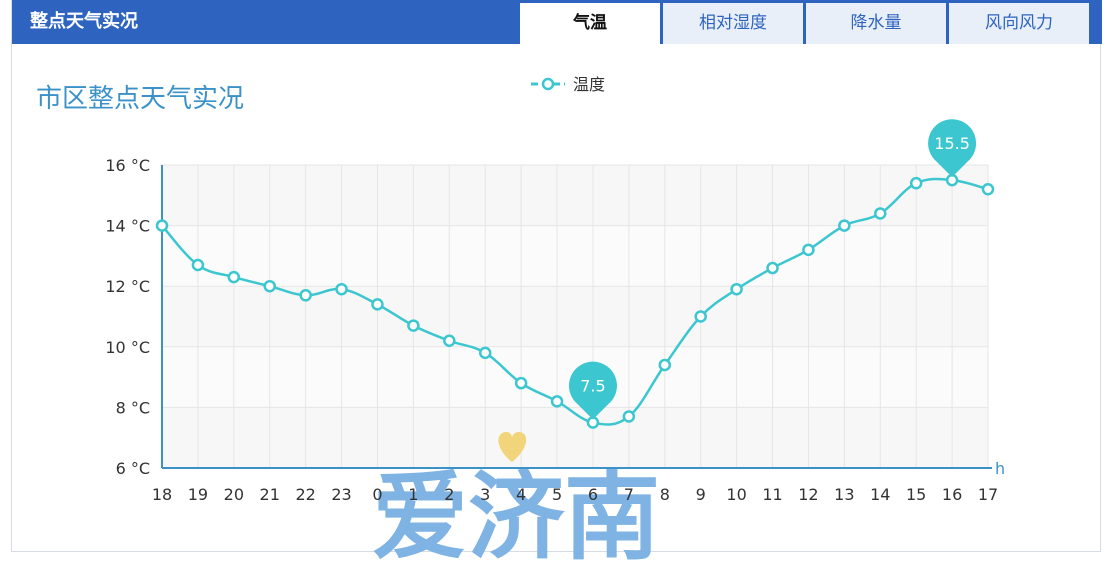  Describe the element at coordinates (593, 494) in the screenshot. I see `x-tick-label: 6` at that location.